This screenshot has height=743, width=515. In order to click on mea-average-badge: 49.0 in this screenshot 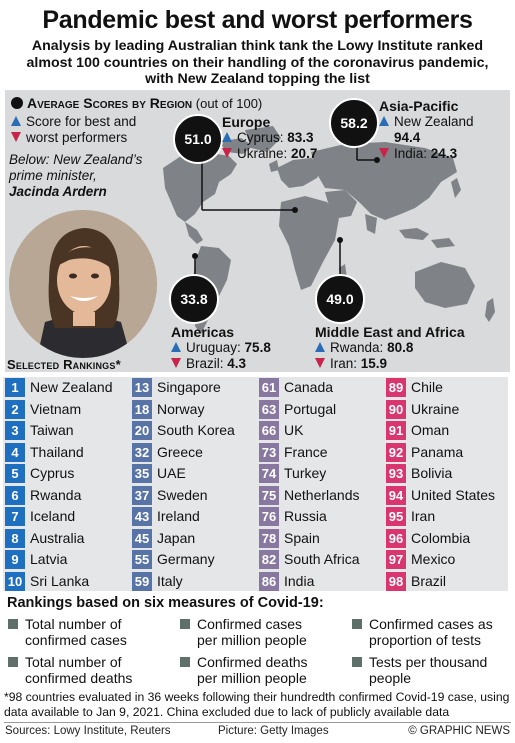, I will do `click(340, 299)`.